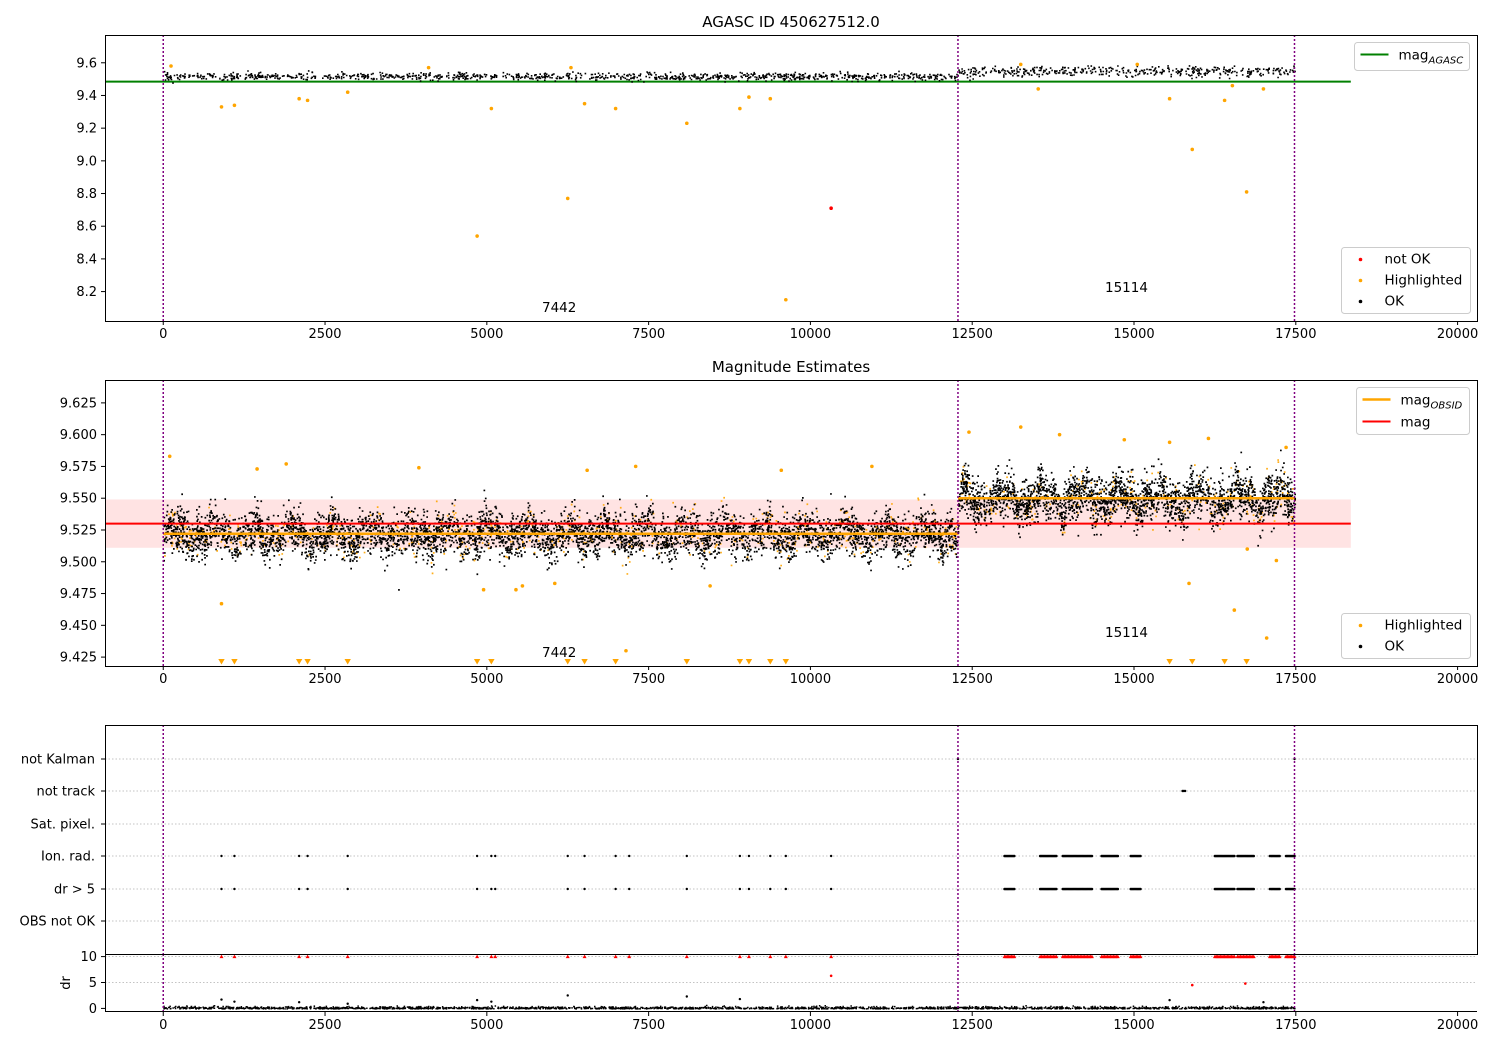 The image size is (1500, 1050). I want to click on p2-xtick-label: 7500, so click(648, 679).